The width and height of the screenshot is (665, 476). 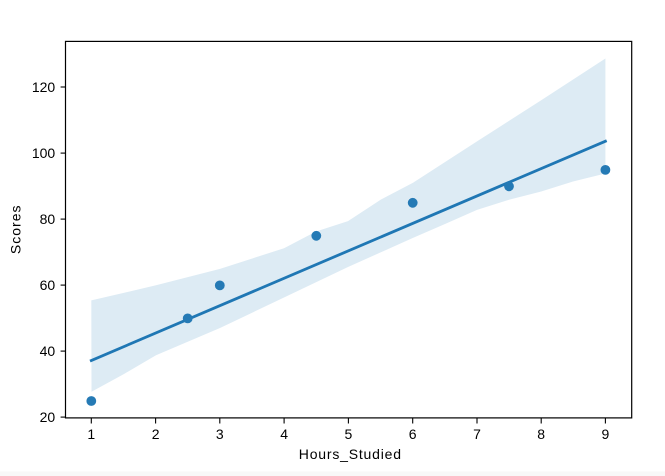 I want to click on svg-text: 3, so click(x=220, y=434).